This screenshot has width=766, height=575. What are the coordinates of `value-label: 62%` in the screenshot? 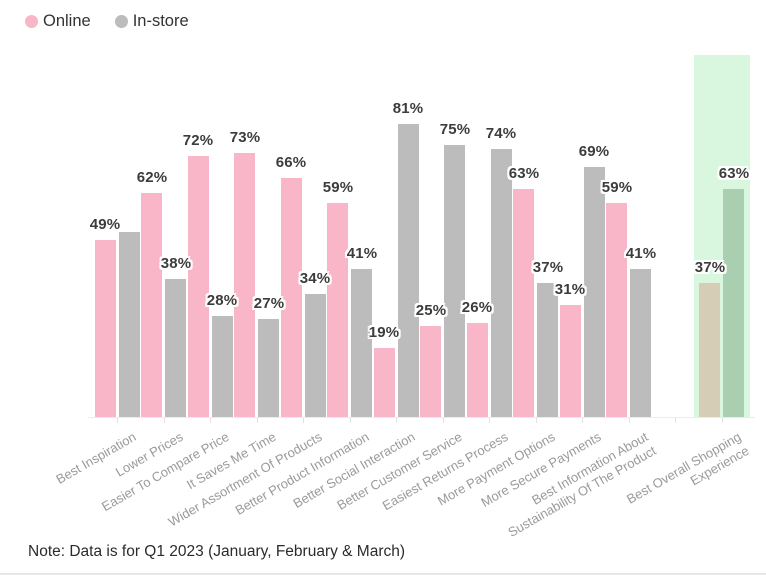 It's located at (152, 177).